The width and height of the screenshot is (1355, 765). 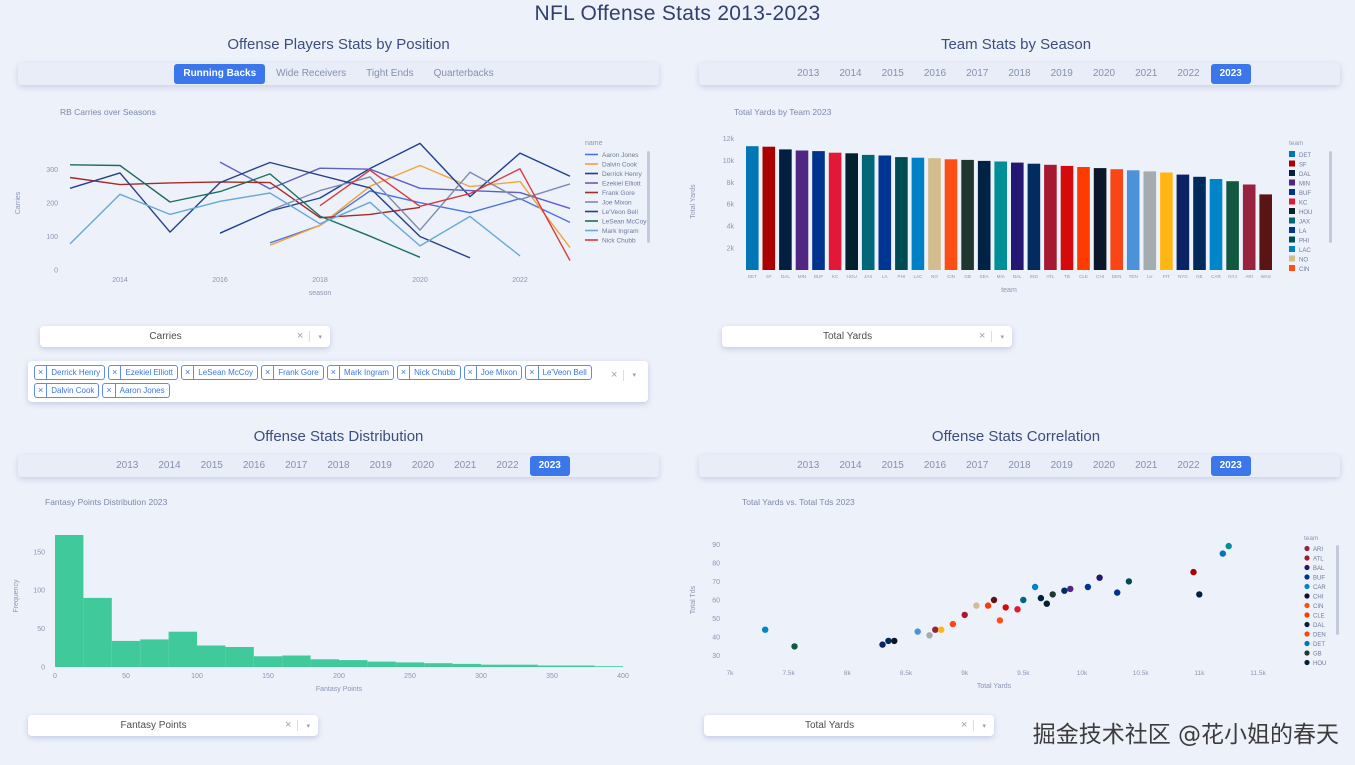 What do you see at coordinates (390, 73) in the screenshot?
I see `tab-tight-ends: Tight Ends` at bounding box center [390, 73].